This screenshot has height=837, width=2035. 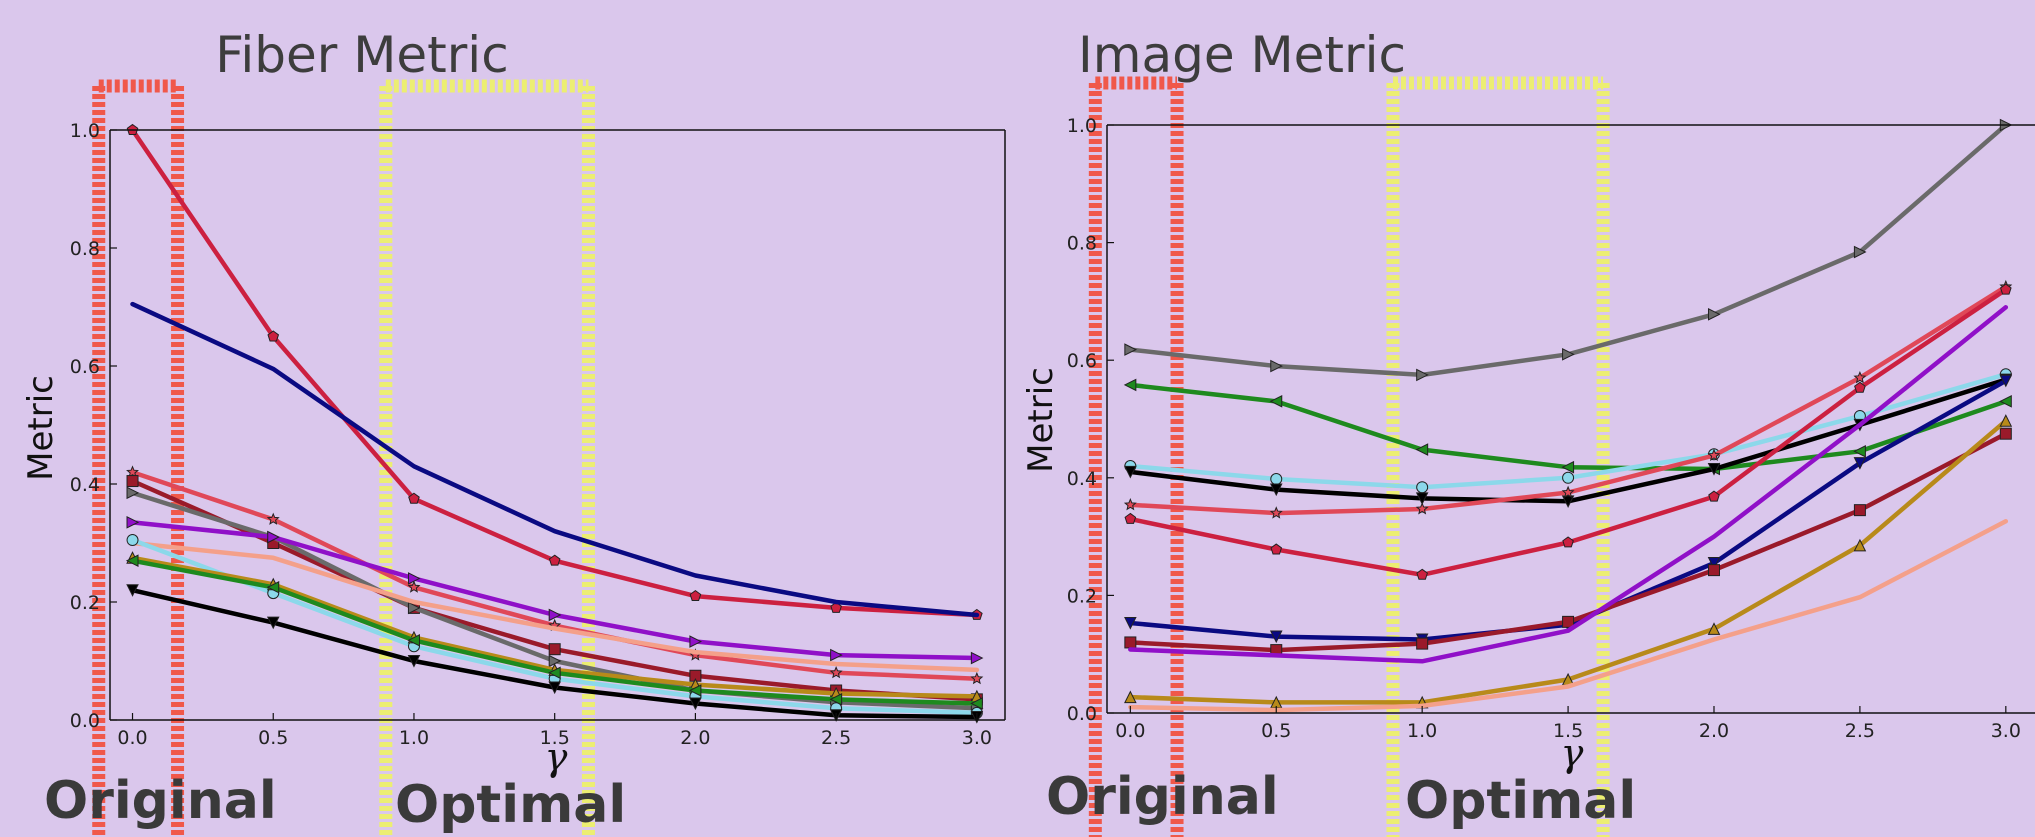 I want to click on x-tick-label: 0.0, so click(x=132, y=738).